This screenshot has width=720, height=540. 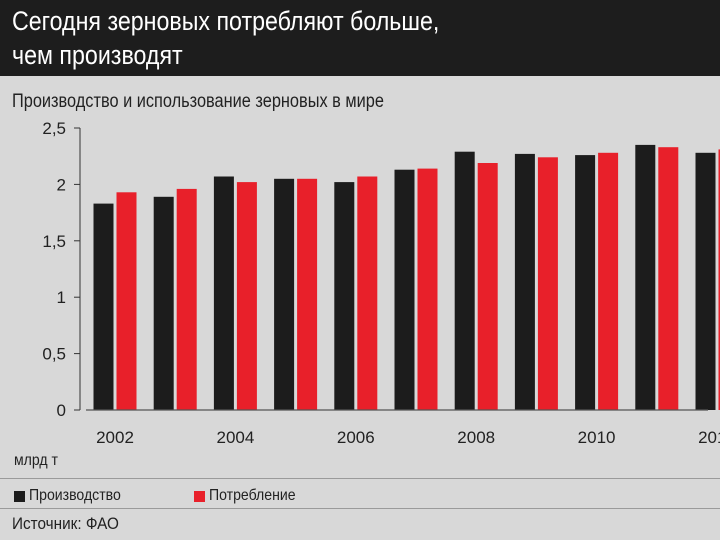 What do you see at coordinates (126, 301) in the screenshot?
I see `bar-consumption-2002` at bounding box center [126, 301].